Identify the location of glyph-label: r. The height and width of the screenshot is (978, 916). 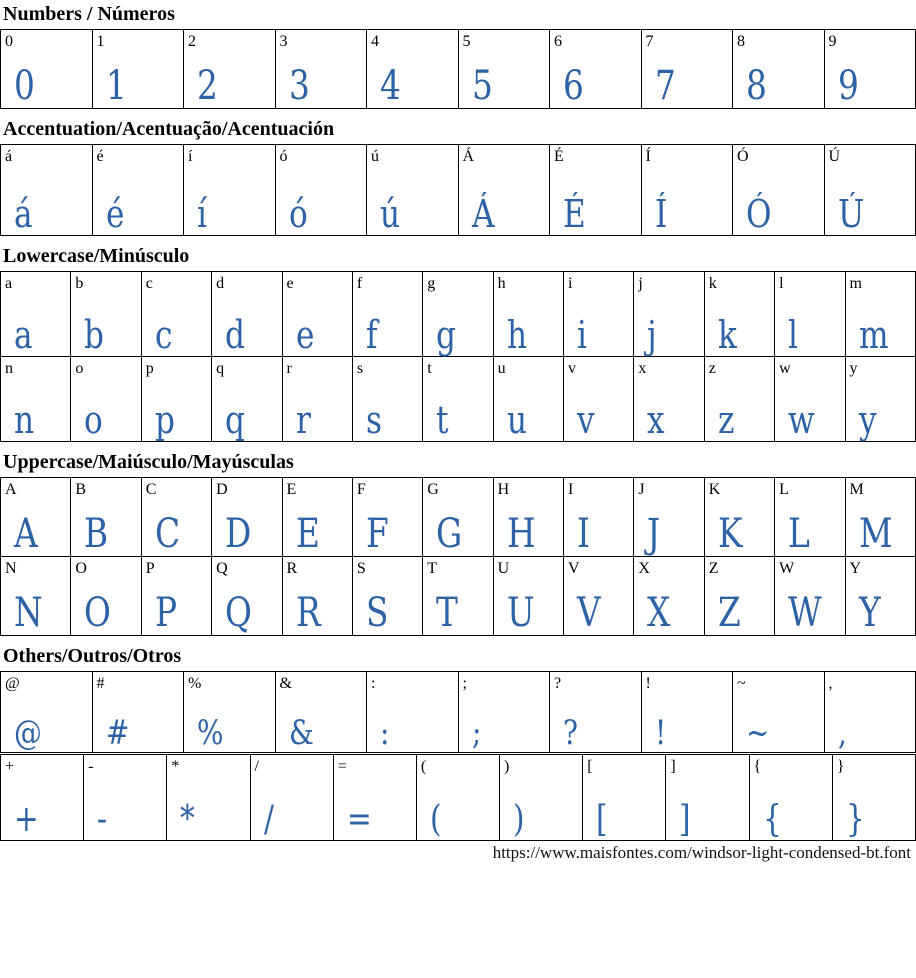
(289, 368).